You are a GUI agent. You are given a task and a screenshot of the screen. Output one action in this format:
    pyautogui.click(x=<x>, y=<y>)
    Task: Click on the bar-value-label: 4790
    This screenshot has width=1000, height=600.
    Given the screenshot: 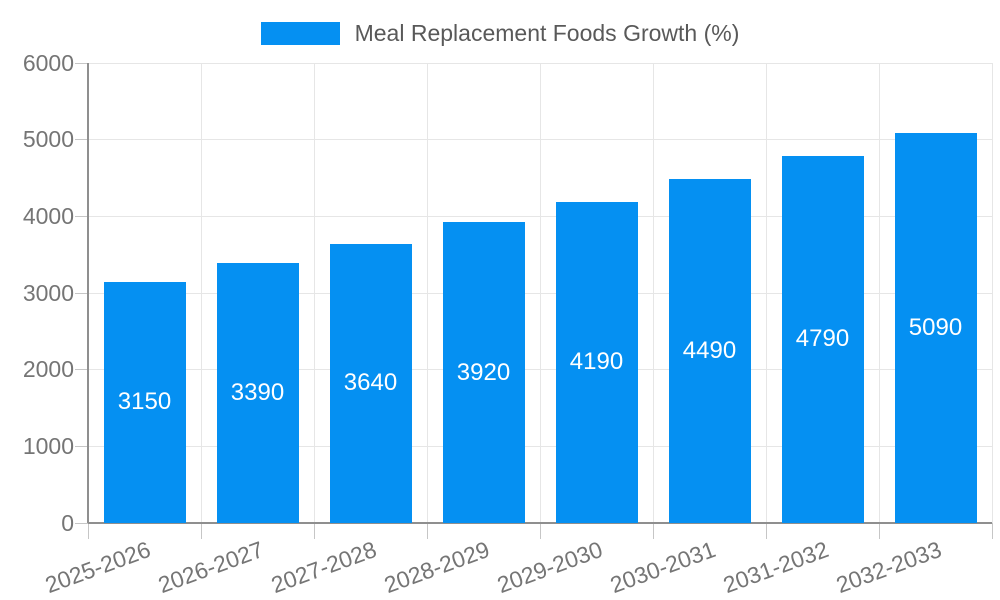 What is the action you would take?
    pyautogui.click(x=822, y=339)
    